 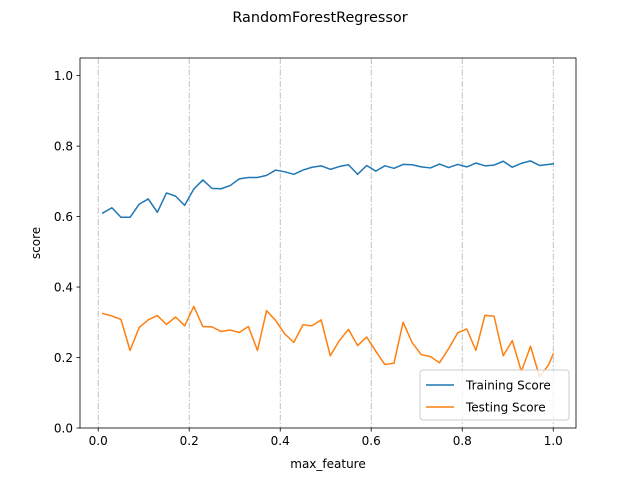 I want to click on legend-box, so click(x=494, y=395).